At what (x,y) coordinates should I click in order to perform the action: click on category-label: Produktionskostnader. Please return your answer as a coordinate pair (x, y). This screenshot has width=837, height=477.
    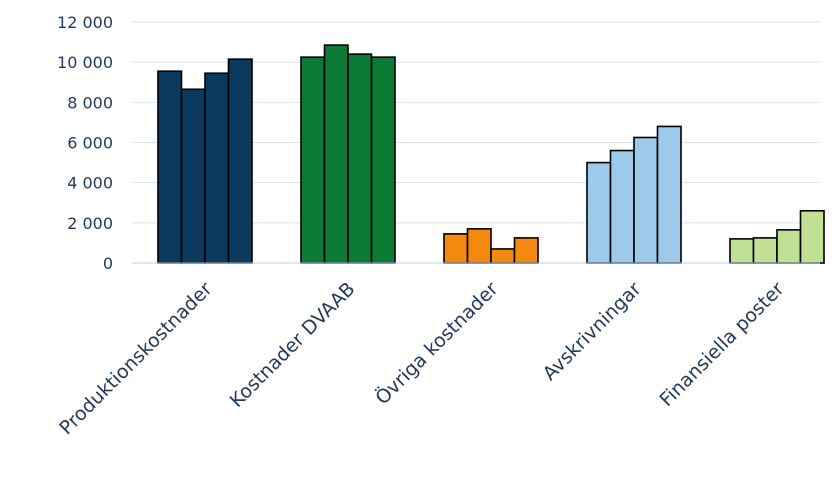
    Looking at the image, I should click on (135, 358).